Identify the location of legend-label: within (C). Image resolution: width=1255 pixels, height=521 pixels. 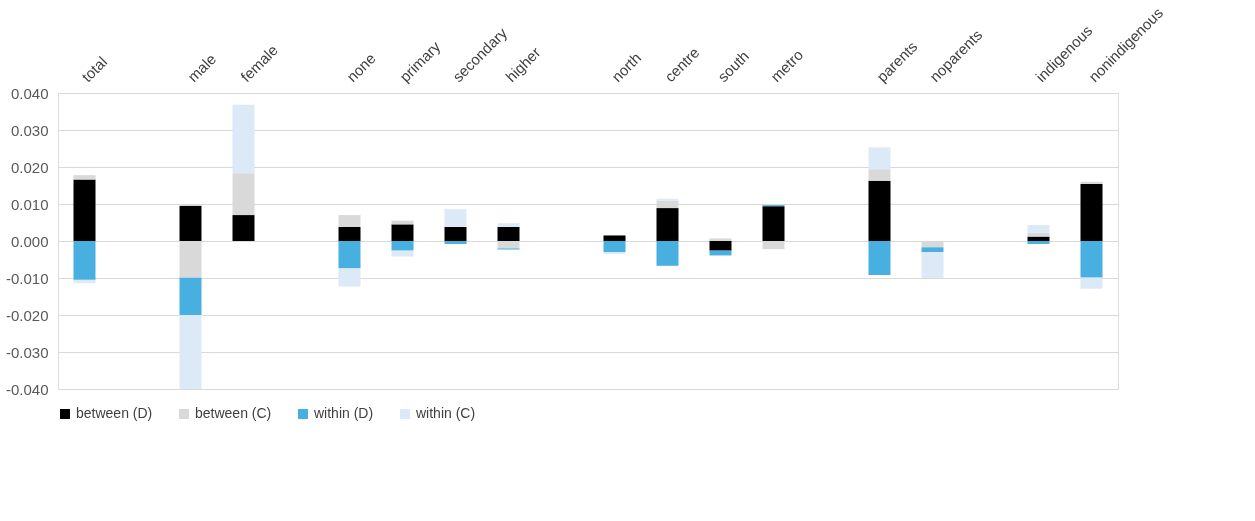
(445, 413).